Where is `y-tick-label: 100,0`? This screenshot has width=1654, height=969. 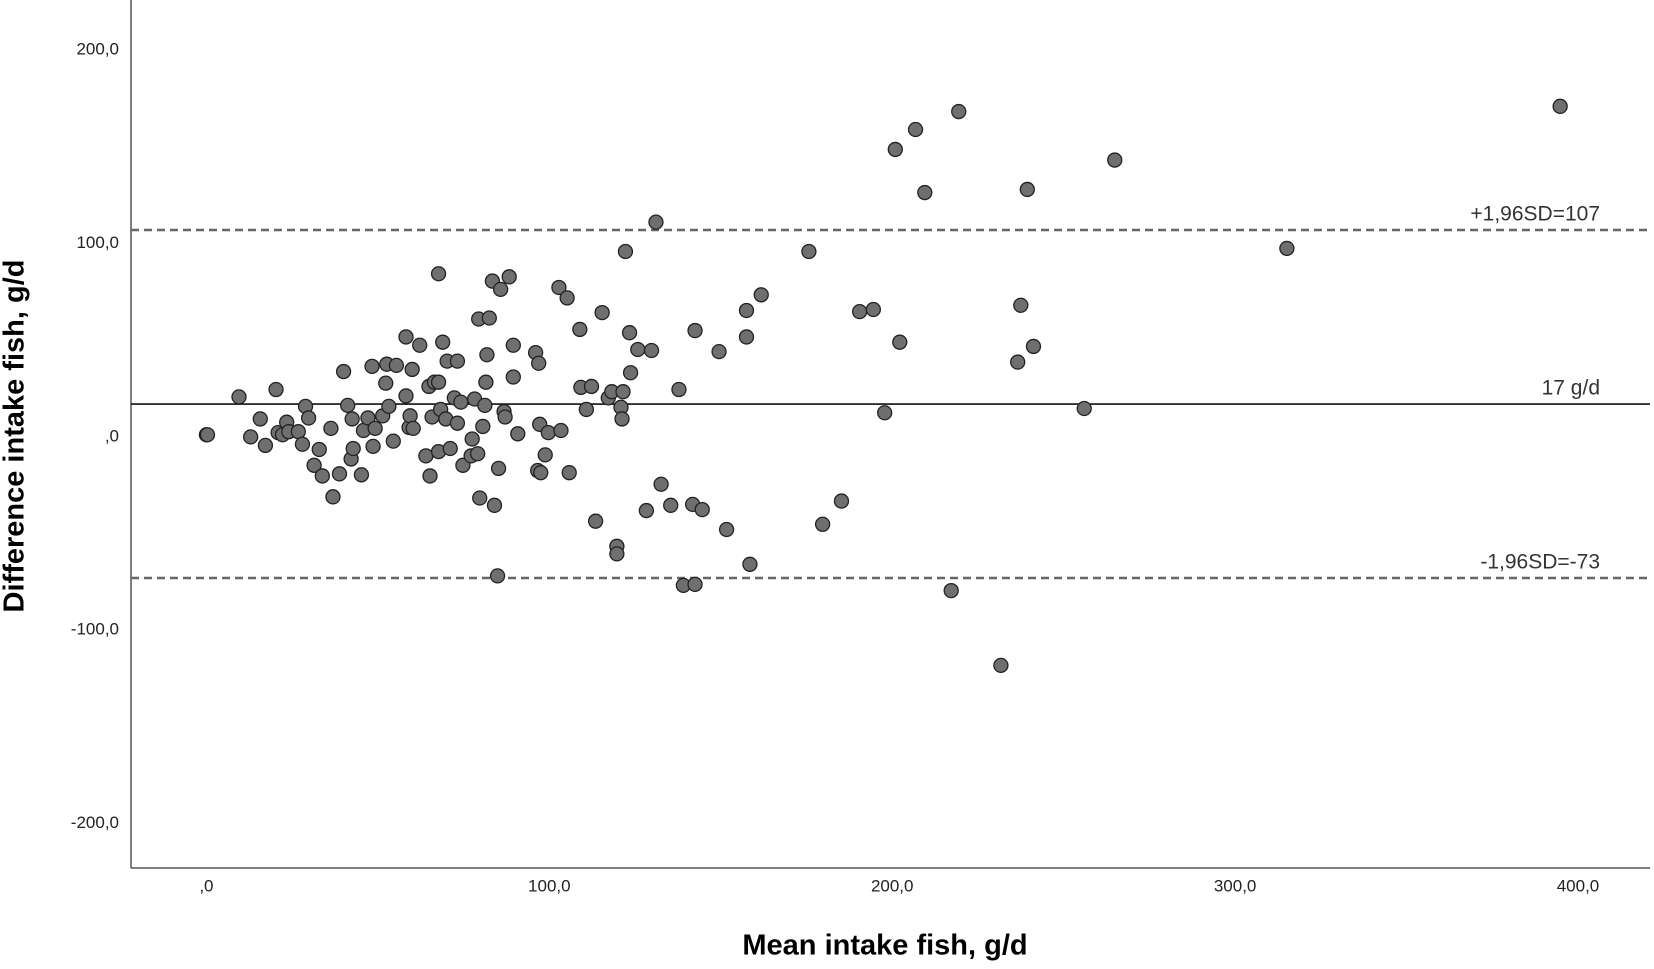
y-tick-label: 100,0 is located at coordinates (97, 242).